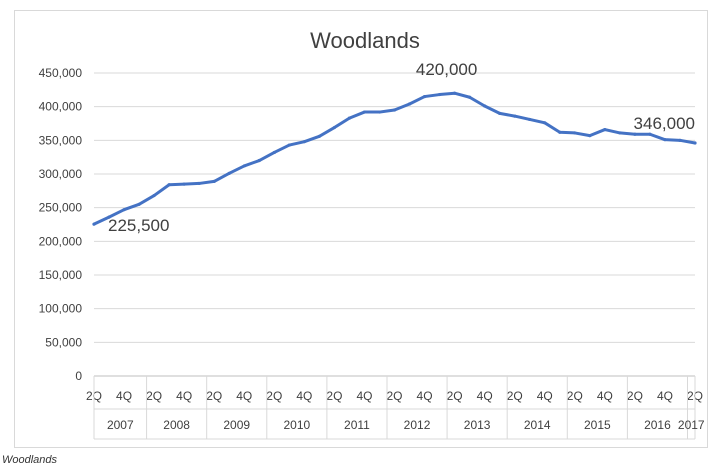 The width and height of the screenshot is (722, 475). I want to click on x-year-label: 2008, so click(176, 425).